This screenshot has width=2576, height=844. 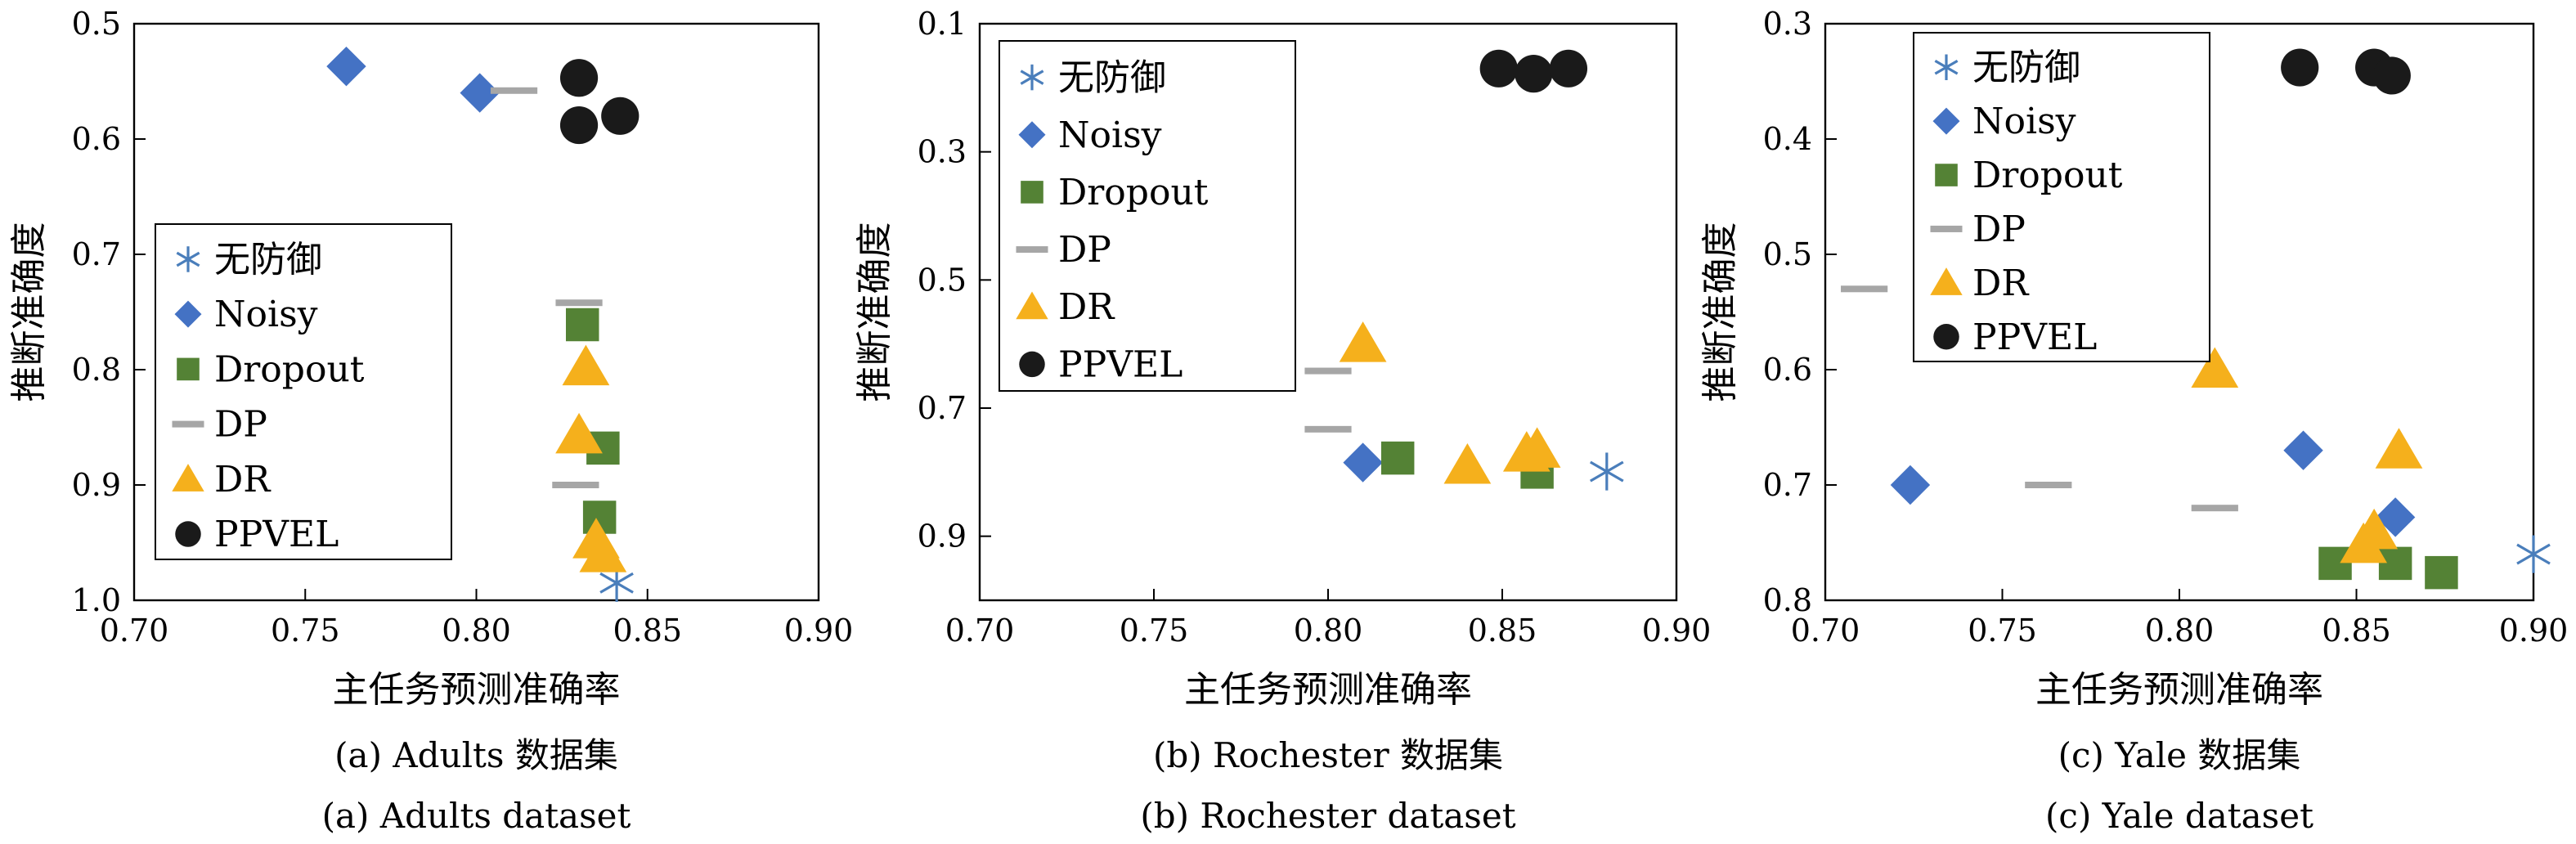 What do you see at coordinates (2179, 755) in the screenshot?
I see `caption-cn: (c) Yale 数据集` at bounding box center [2179, 755].